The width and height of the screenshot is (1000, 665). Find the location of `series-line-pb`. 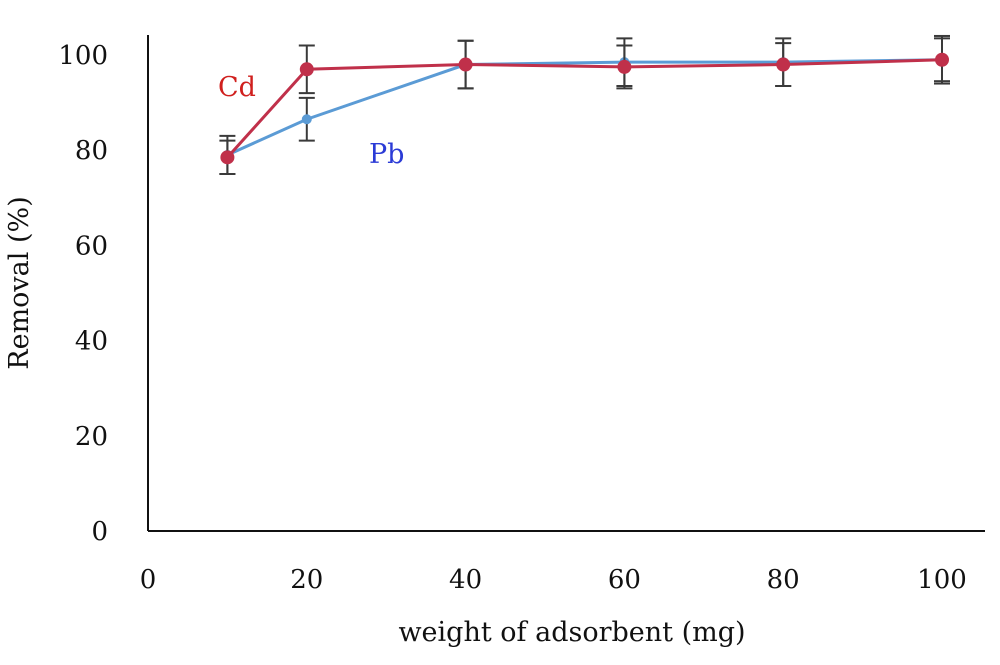

series-line-pb is located at coordinates (584, 107).